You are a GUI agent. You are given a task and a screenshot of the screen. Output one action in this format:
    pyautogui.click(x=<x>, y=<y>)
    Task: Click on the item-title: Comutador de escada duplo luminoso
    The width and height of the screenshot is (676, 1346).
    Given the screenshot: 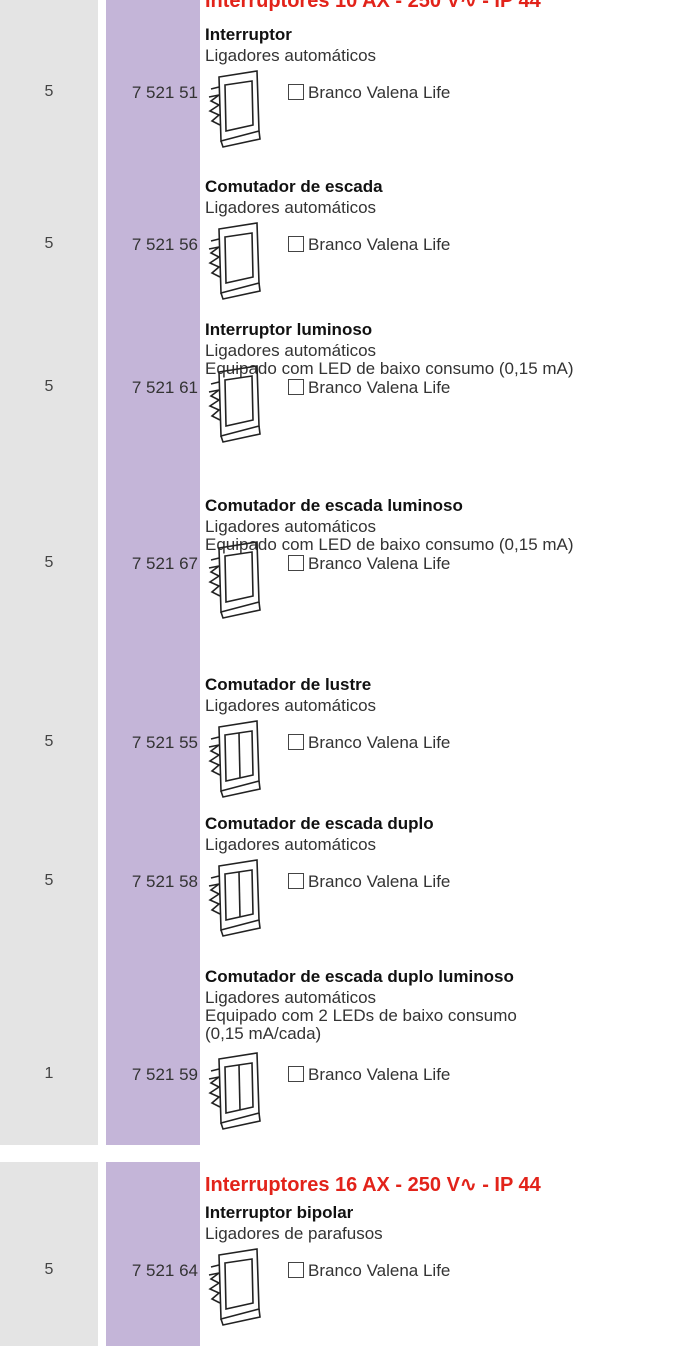 What is the action you would take?
    pyautogui.click(x=359, y=976)
    